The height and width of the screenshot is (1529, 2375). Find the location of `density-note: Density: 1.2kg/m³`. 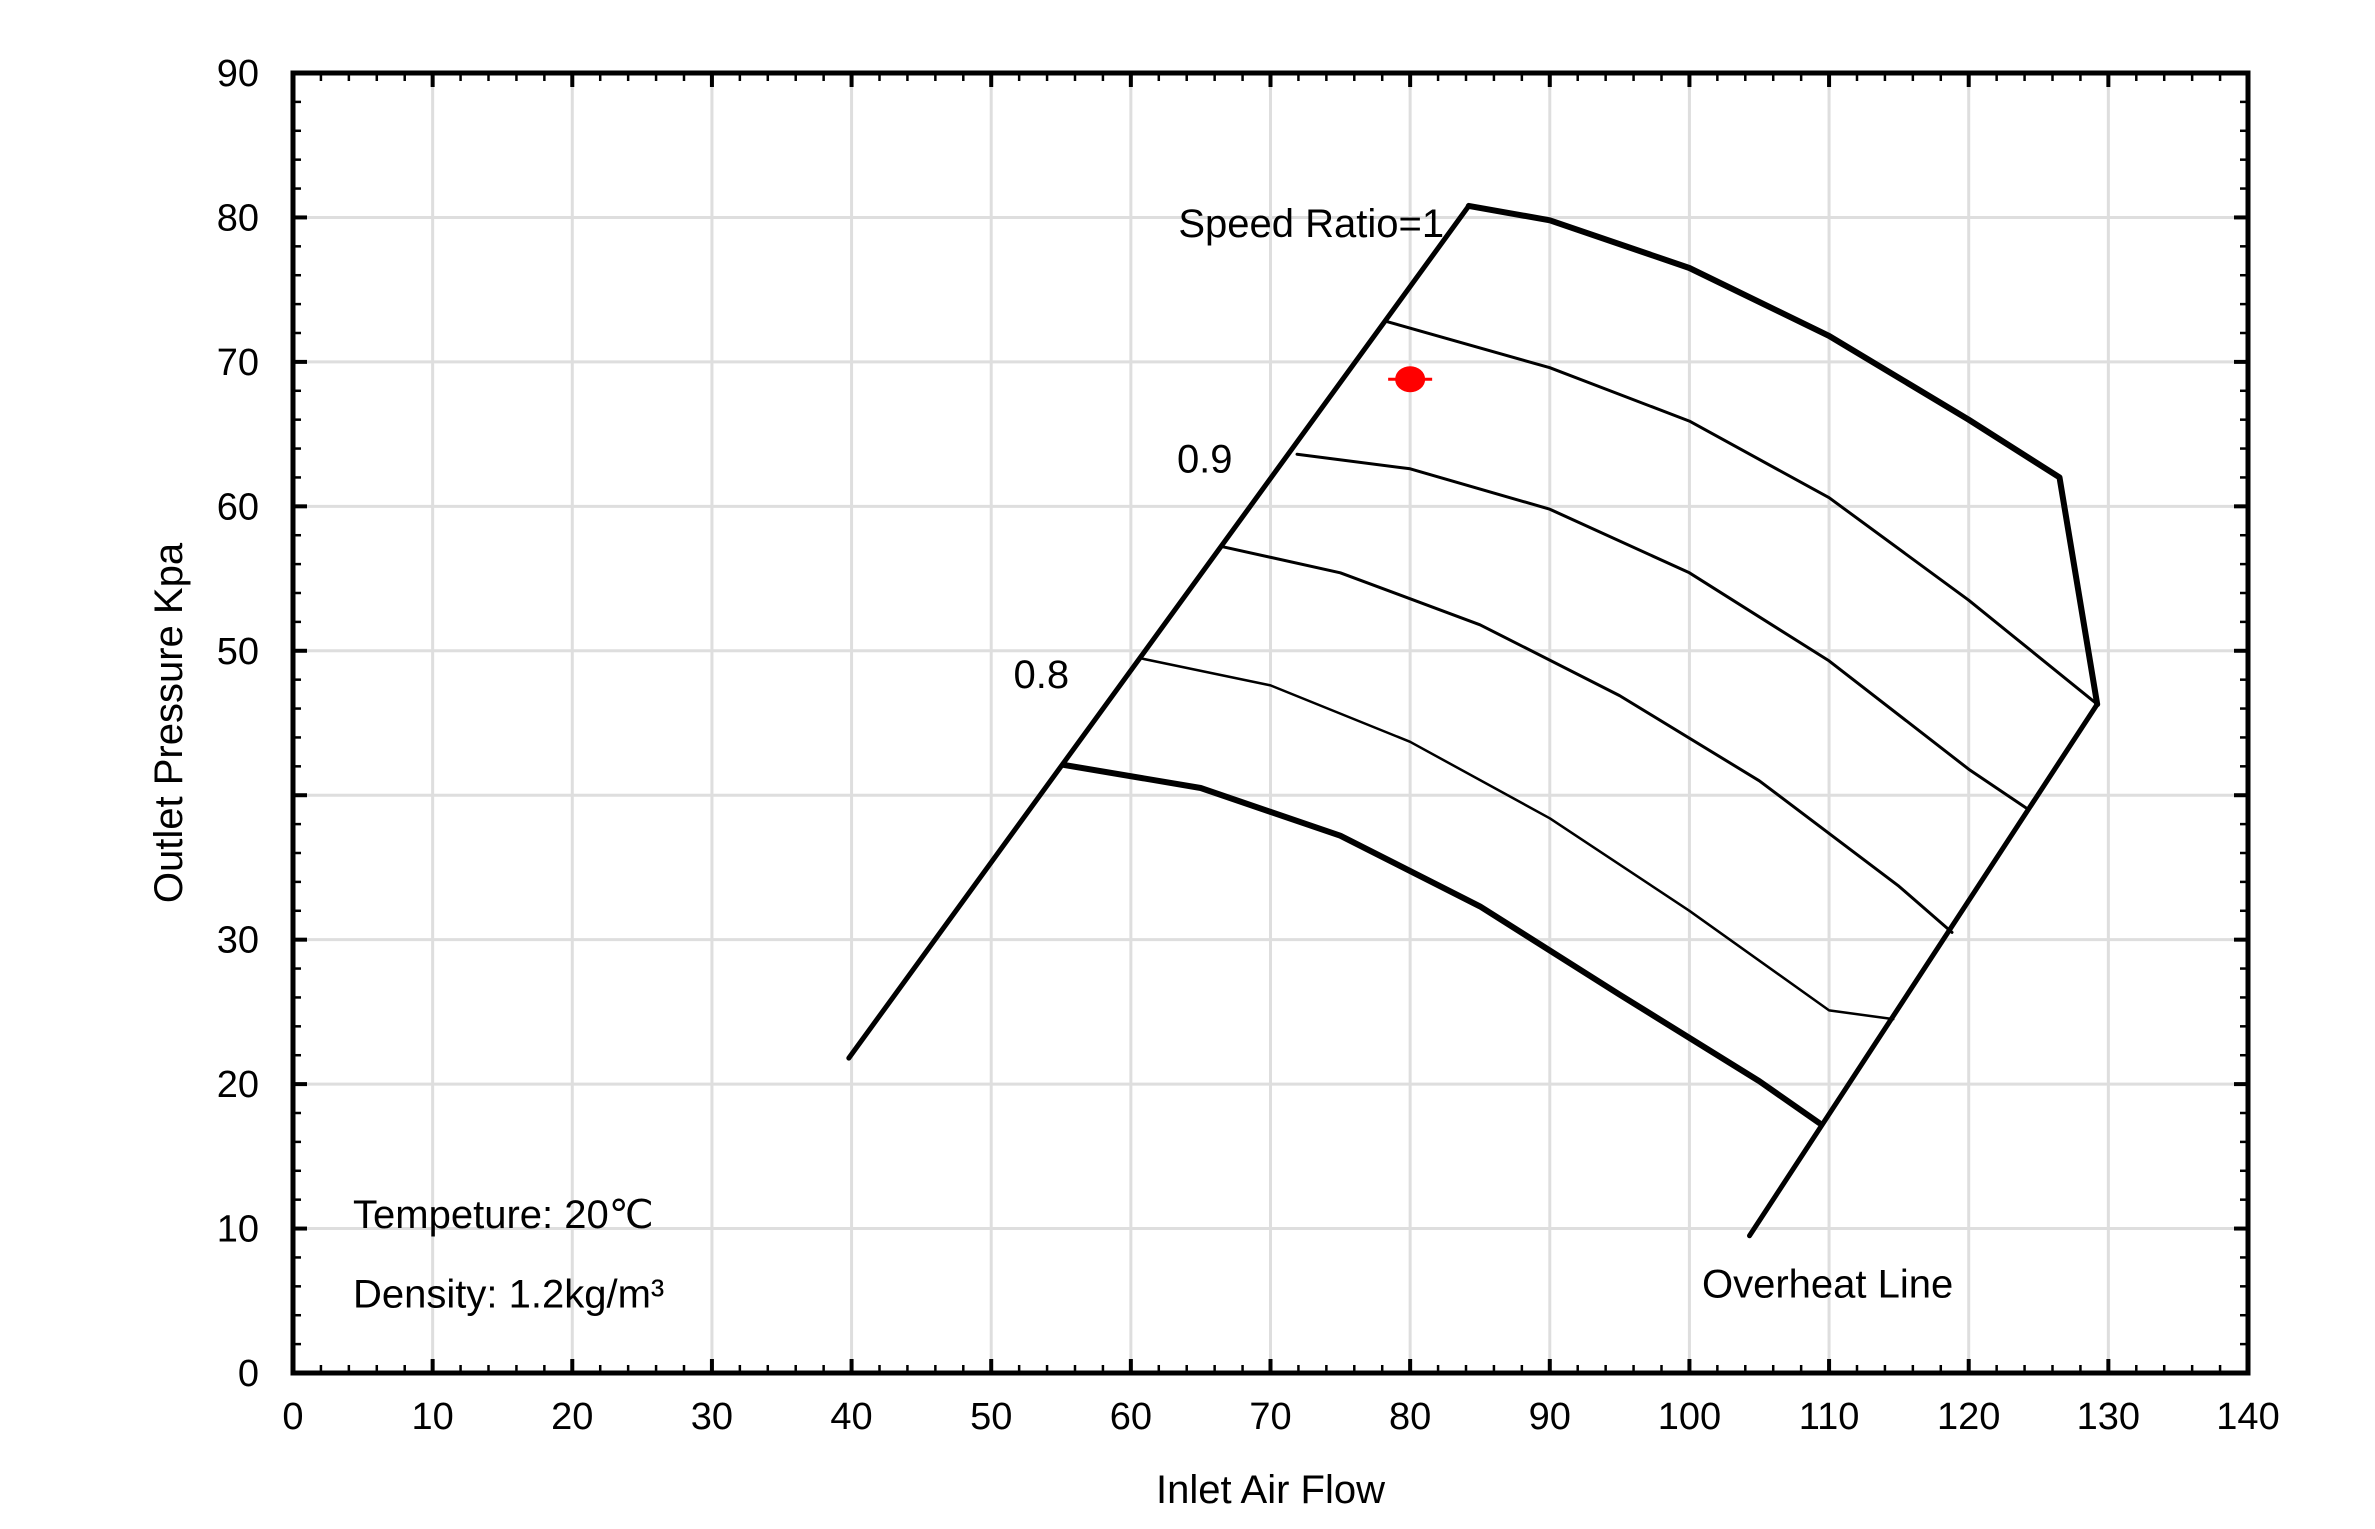

density-note: Density: 1.2kg/m³ is located at coordinates (508, 1295).